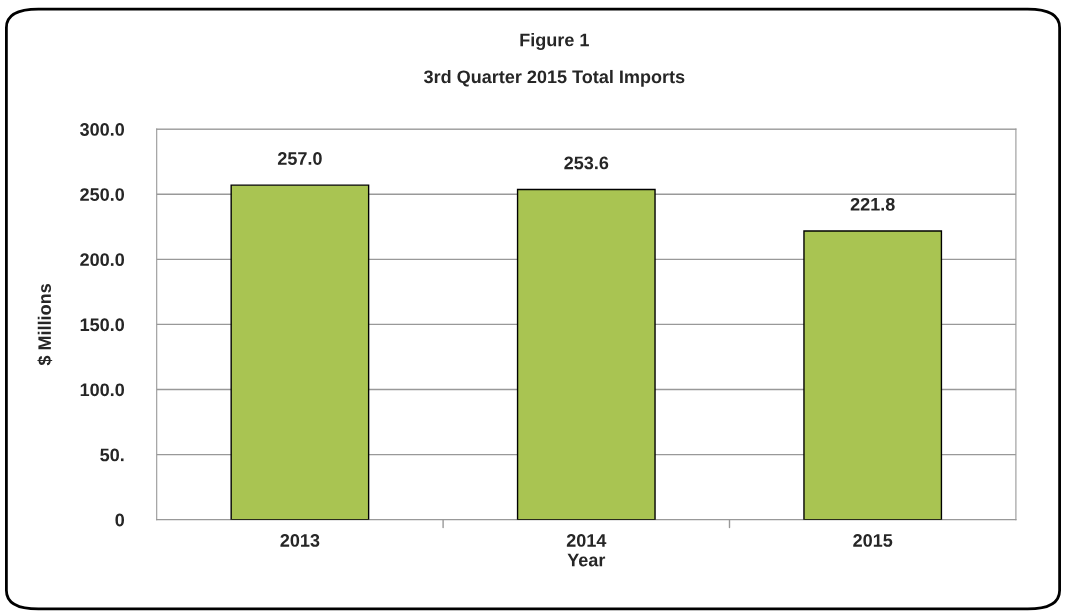 The width and height of the screenshot is (1066, 615). What do you see at coordinates (586, 540) in the screenshot?
I see `x-tick-label: 2014` at bounding box center [586, 540].